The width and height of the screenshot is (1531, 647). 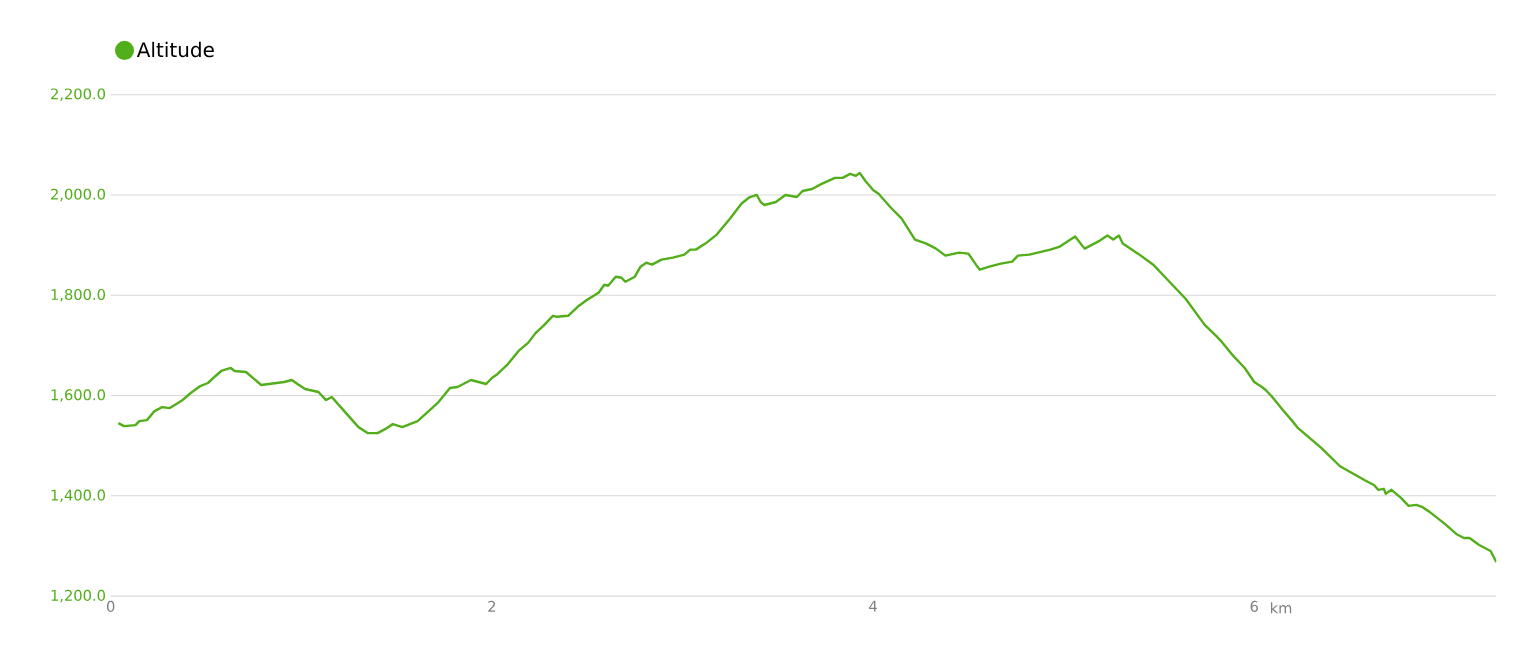 What do you see at coordinates (78, 496) in the screenshot?
I see `y-tick-label: 1,400.0` at bounding box center [78, 496].